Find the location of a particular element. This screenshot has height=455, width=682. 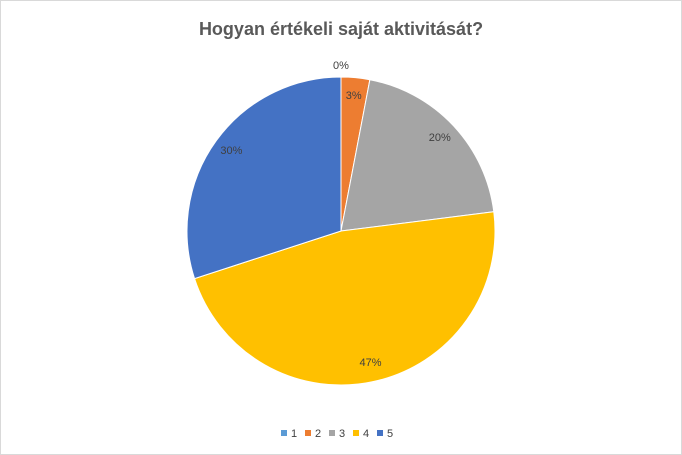

legend-label: 3 is located at coordinates (342, 434).